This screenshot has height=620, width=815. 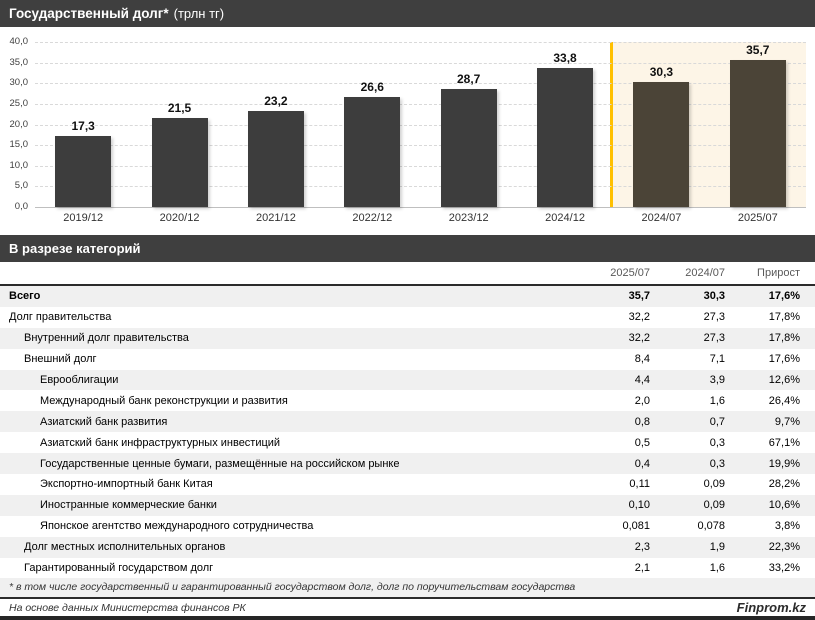 I want to click on page-title-units: (трлн тг), so click(x=199, y=13).